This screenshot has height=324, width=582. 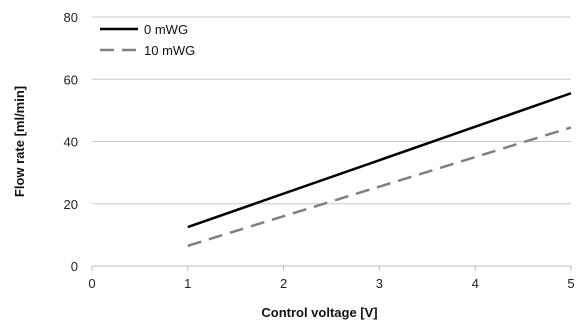 I want to click on legend-label-2: 10 mWG, so click(x=169, y=50).